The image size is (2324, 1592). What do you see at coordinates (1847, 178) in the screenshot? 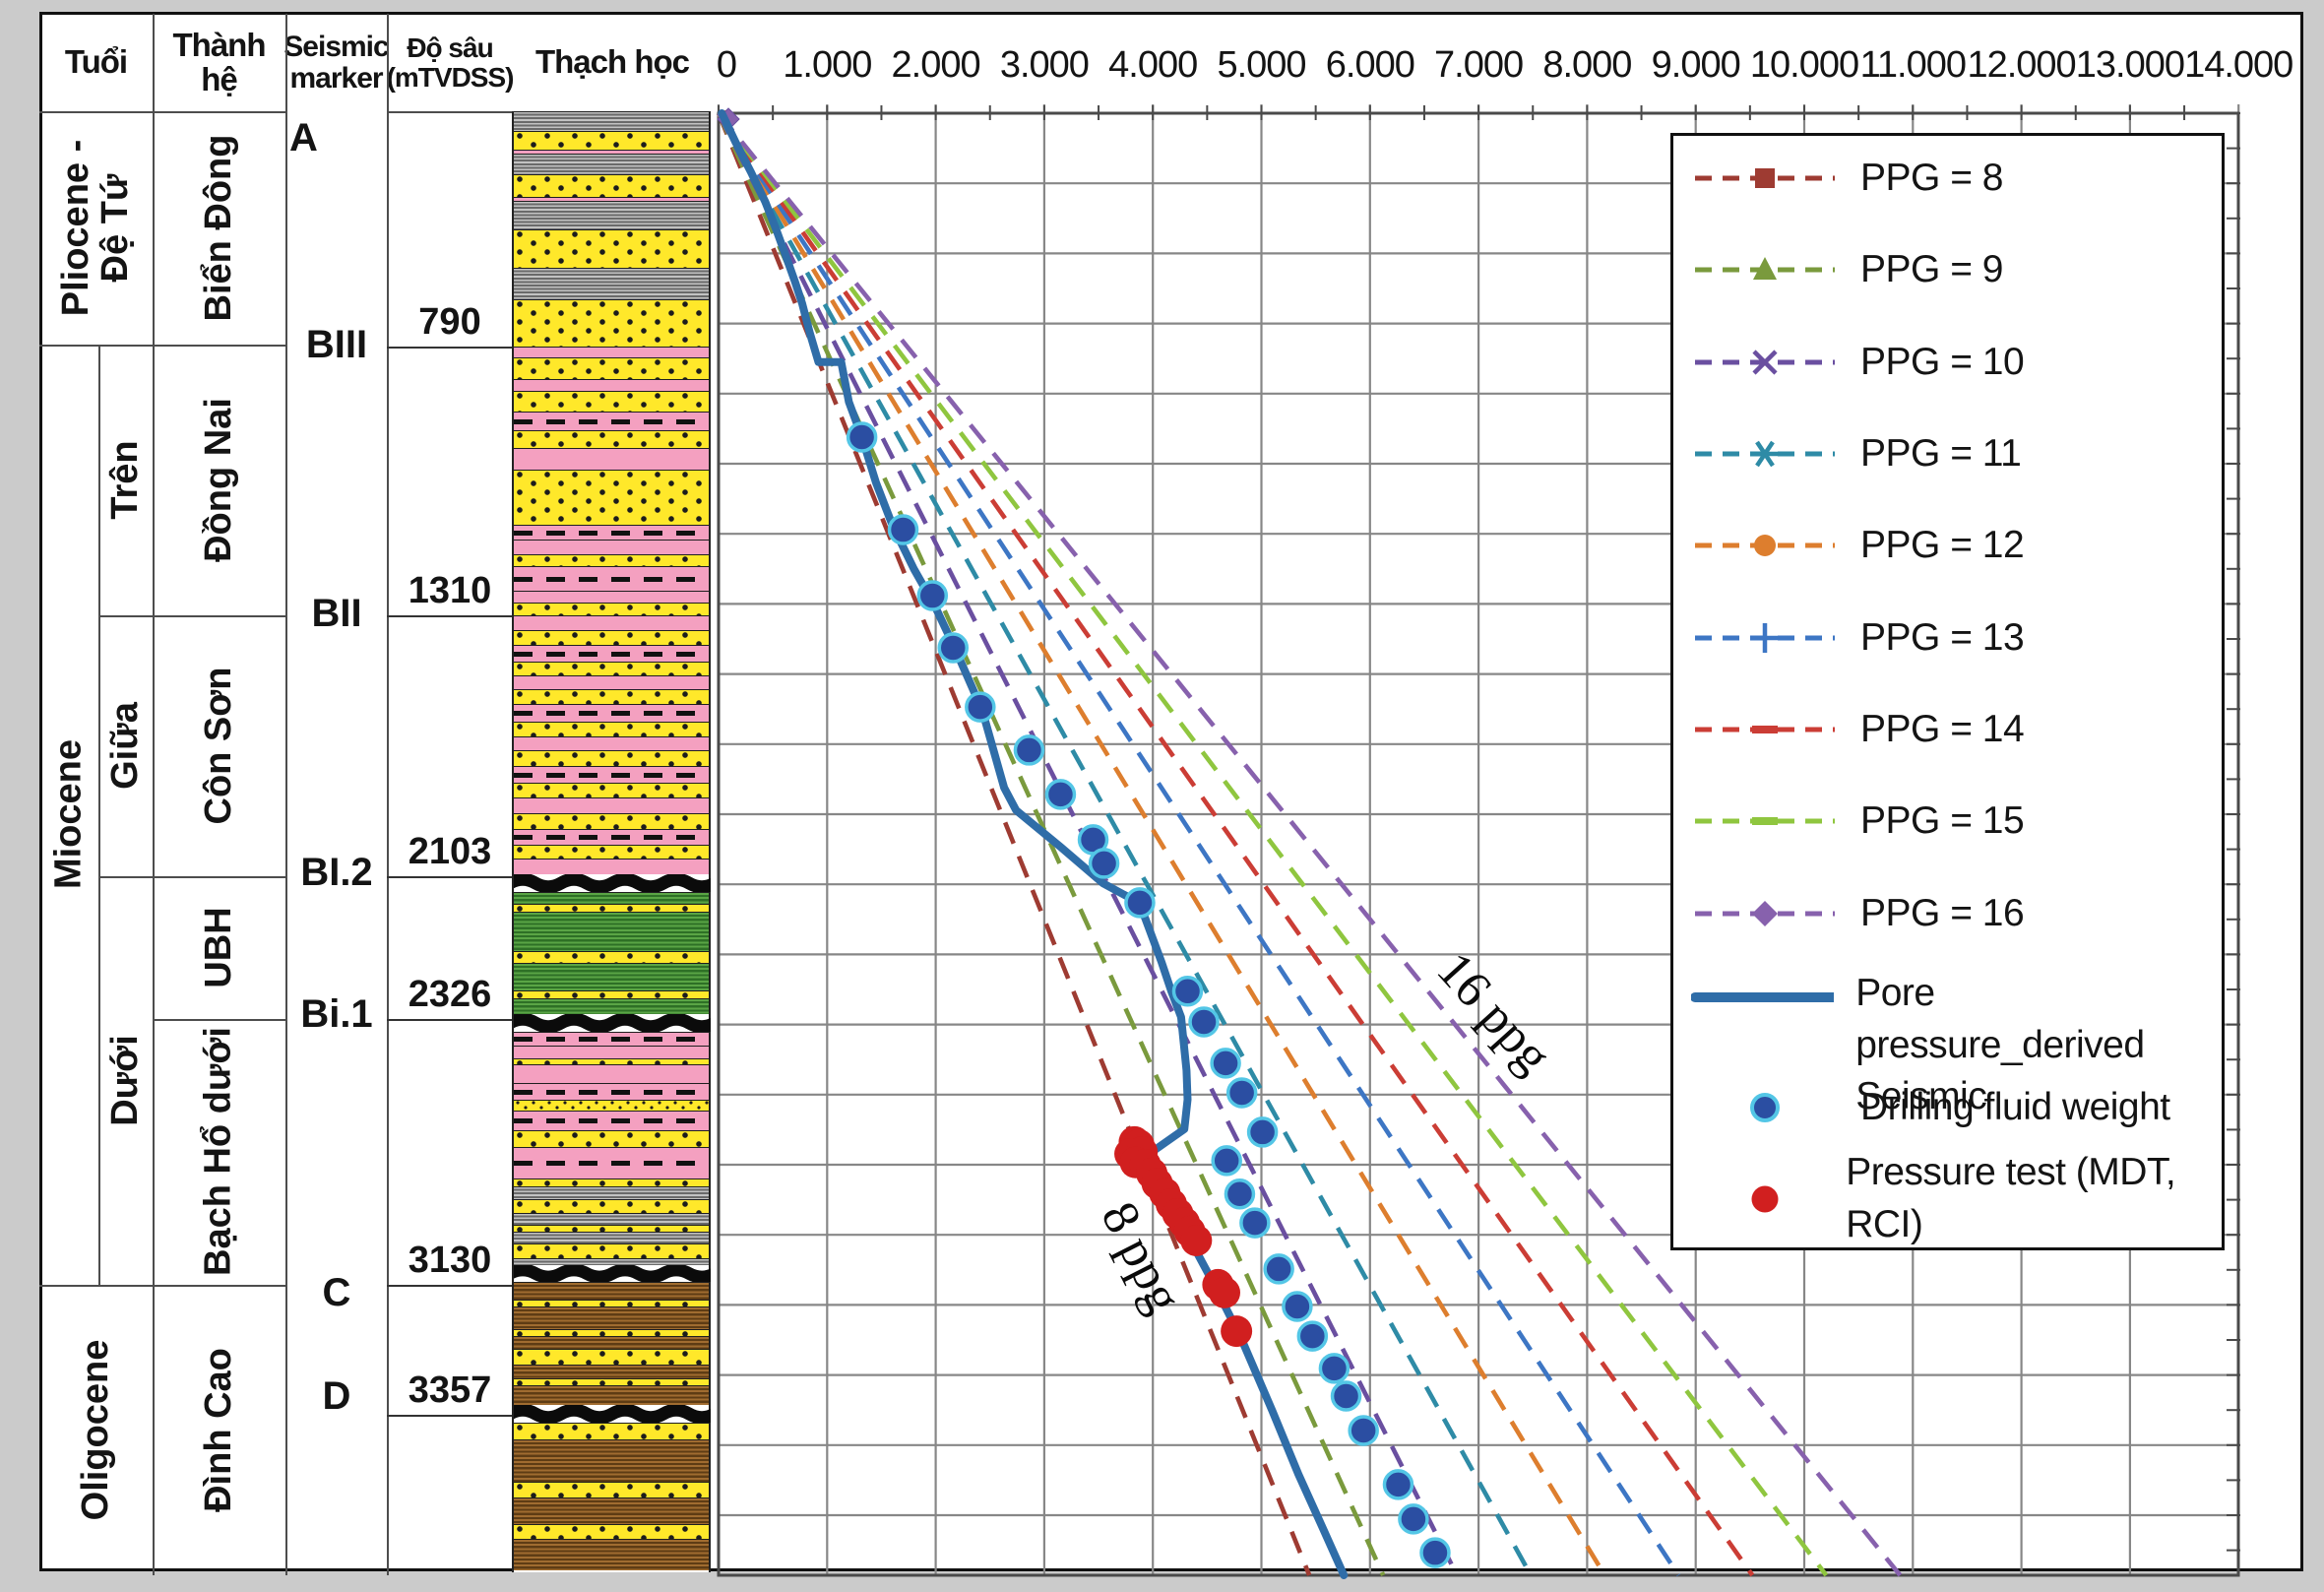
I see `legend-item-ppg-8: PPG = 8` at bounding box center [1847, 178].